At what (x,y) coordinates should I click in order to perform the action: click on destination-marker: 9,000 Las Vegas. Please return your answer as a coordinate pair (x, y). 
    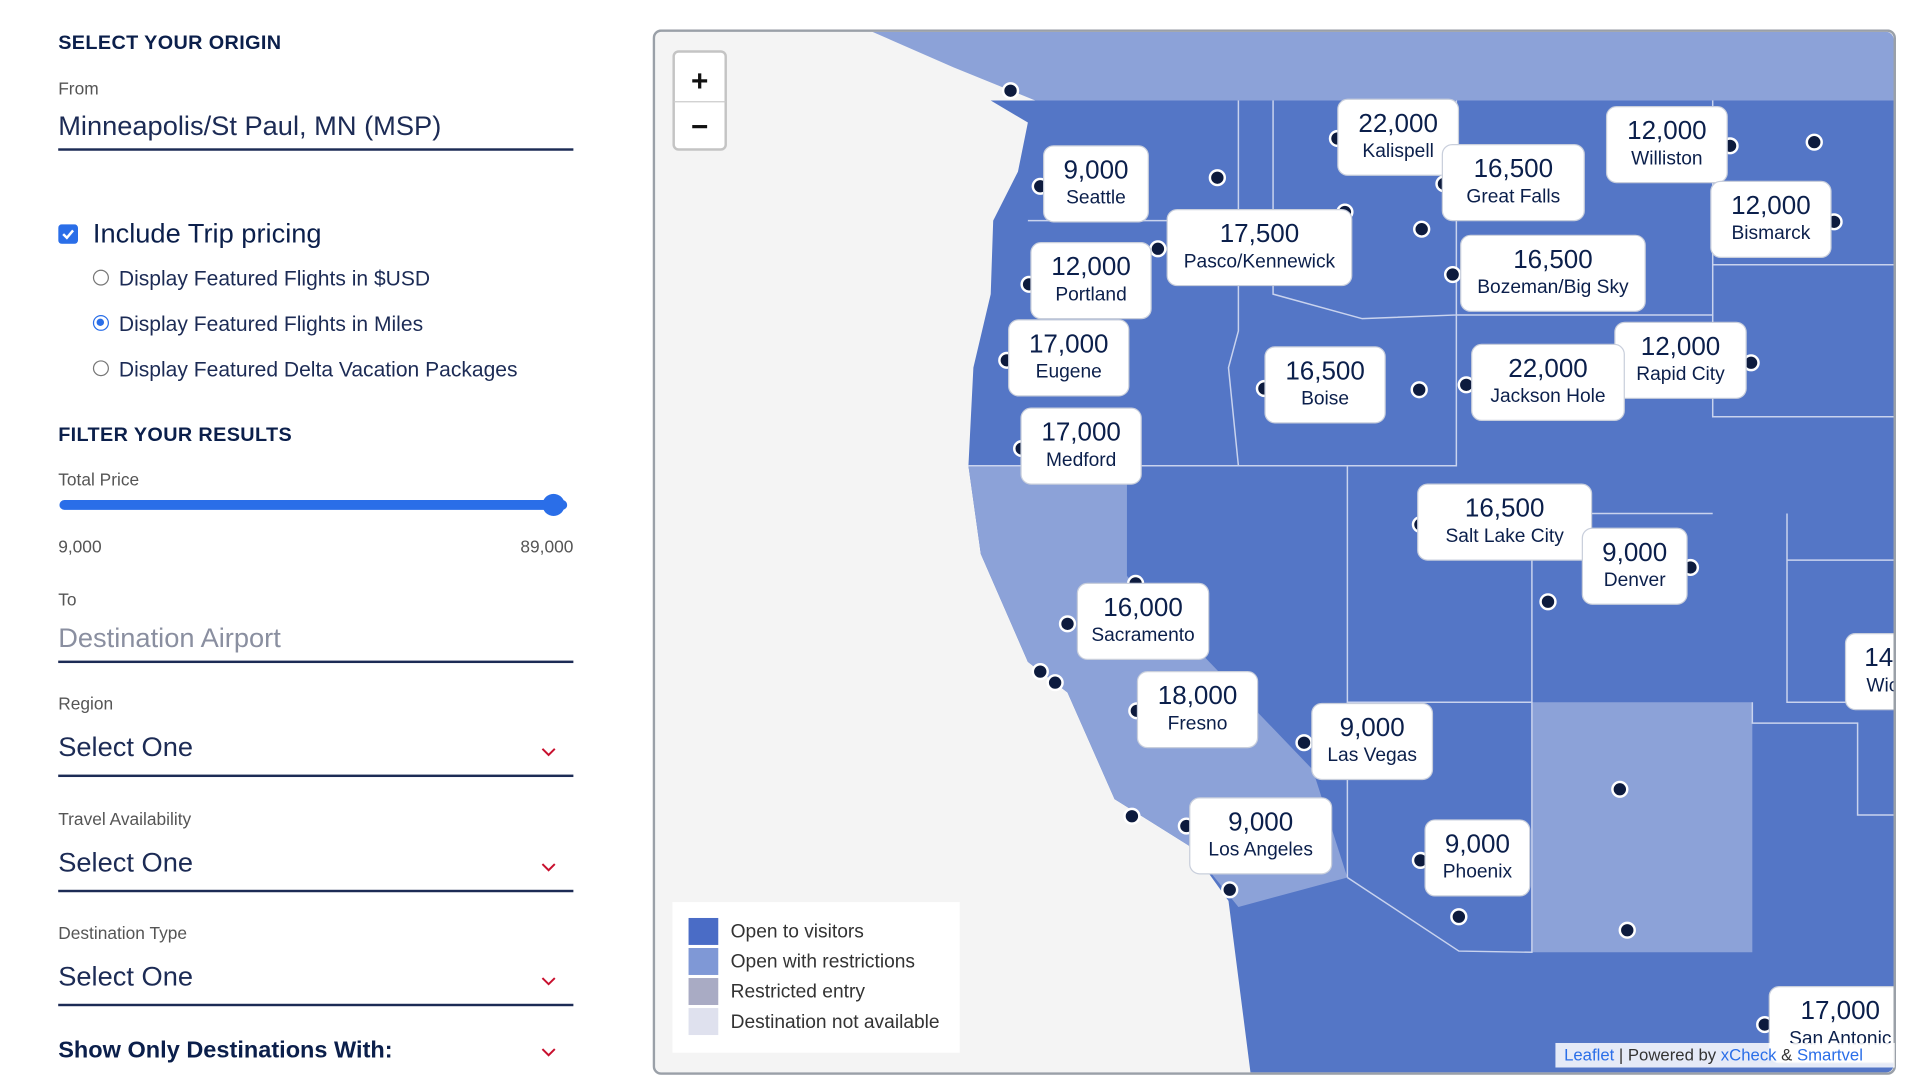
    Looking at the image, I should click on (1364, 741).